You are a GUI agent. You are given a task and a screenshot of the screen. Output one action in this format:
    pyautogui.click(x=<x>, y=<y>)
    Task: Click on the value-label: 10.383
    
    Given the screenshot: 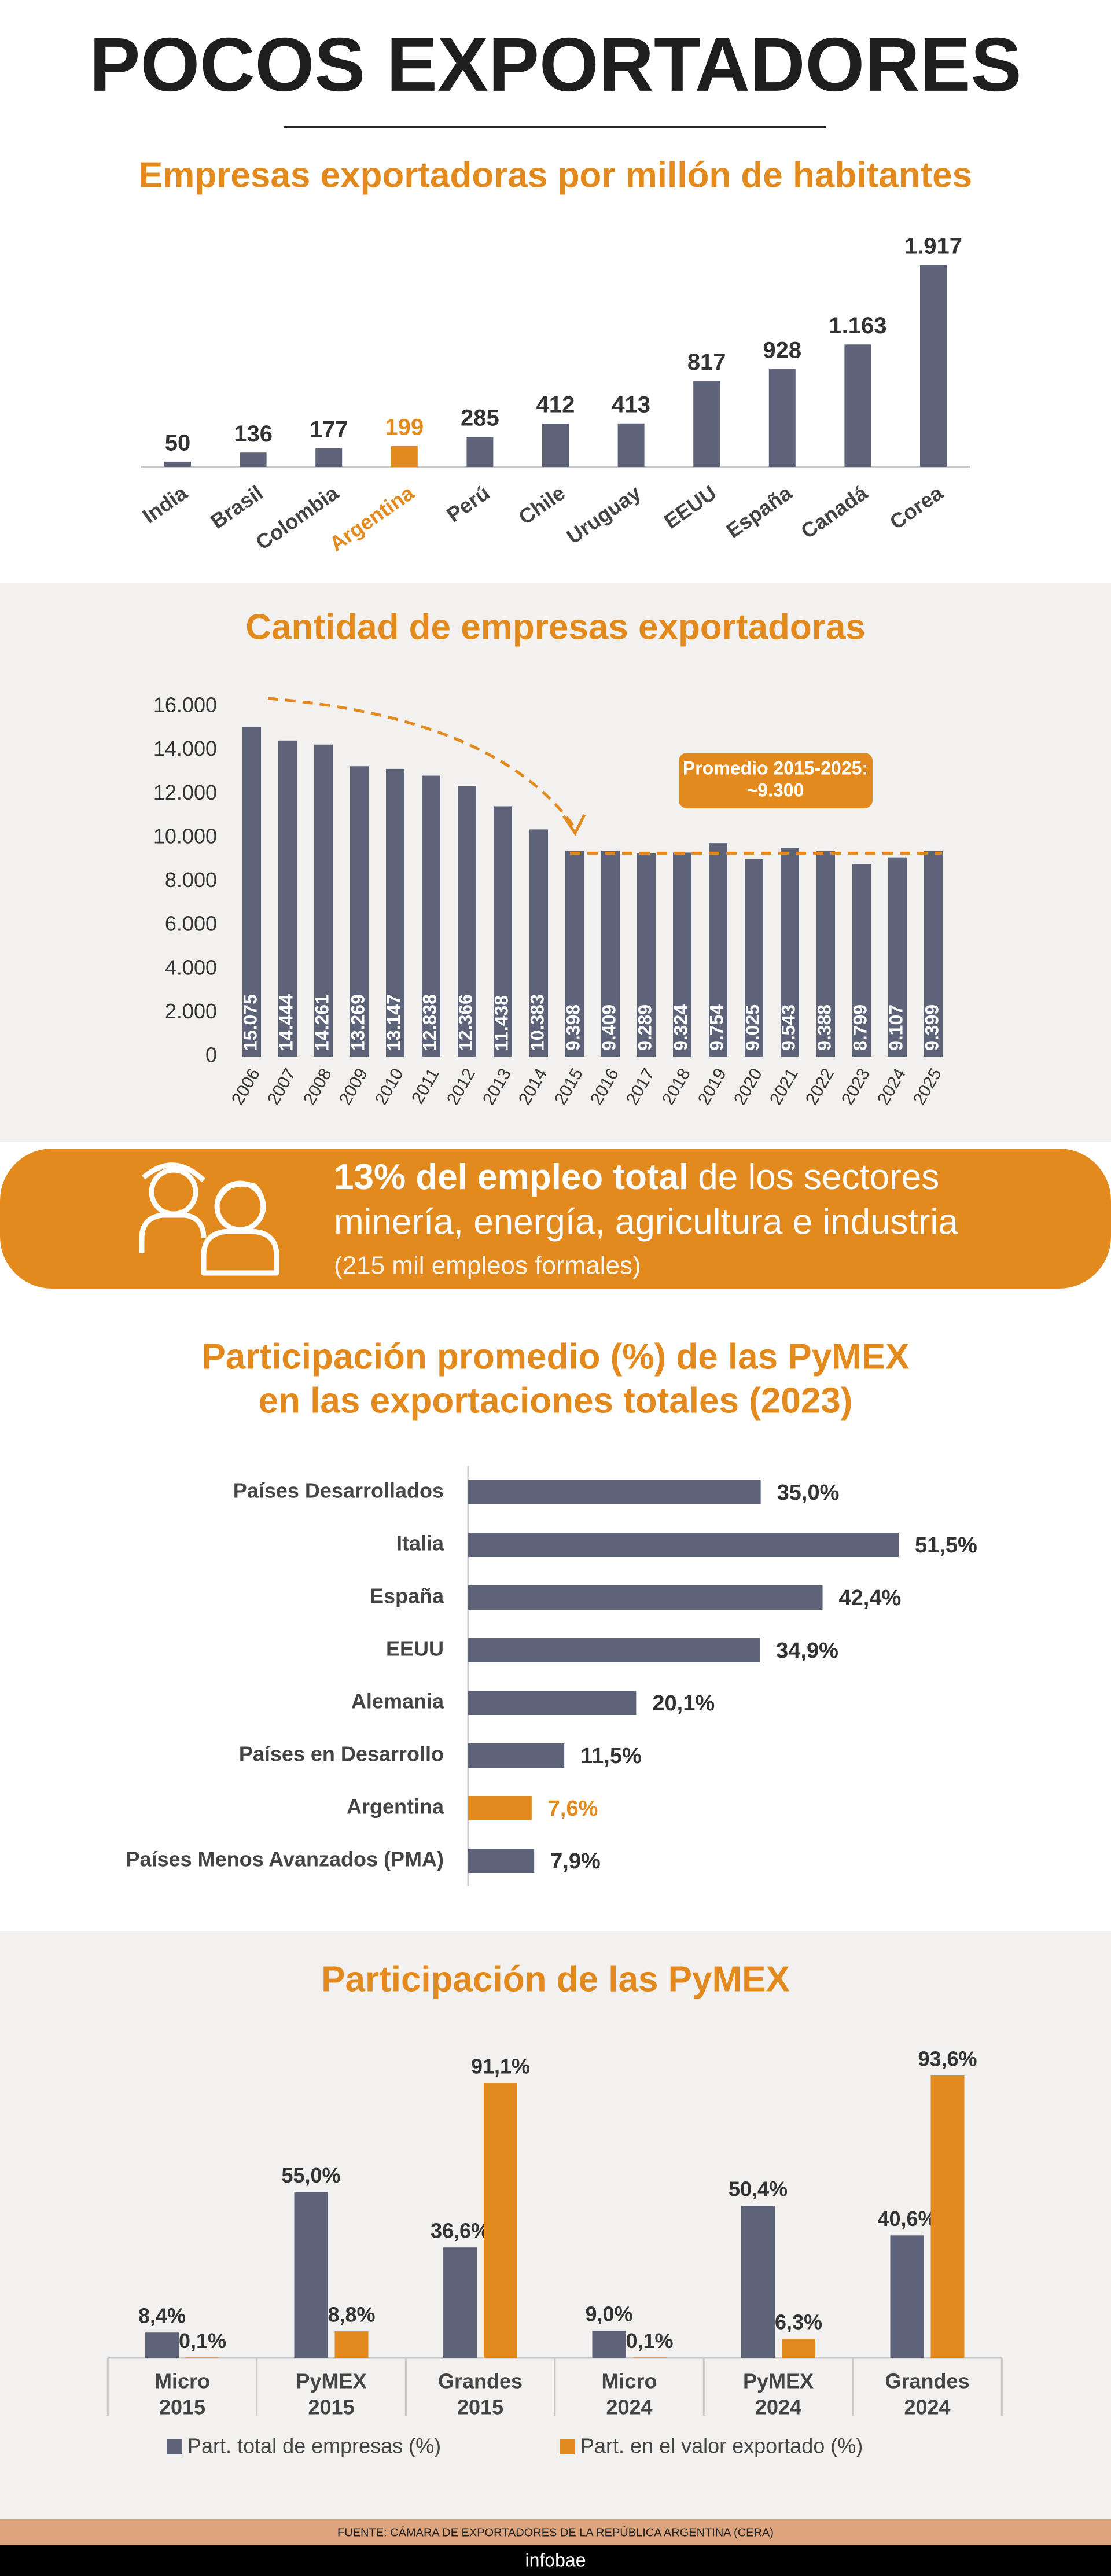 What is the action you would take?
    pyautogui.click(x=537, y=1022)
    